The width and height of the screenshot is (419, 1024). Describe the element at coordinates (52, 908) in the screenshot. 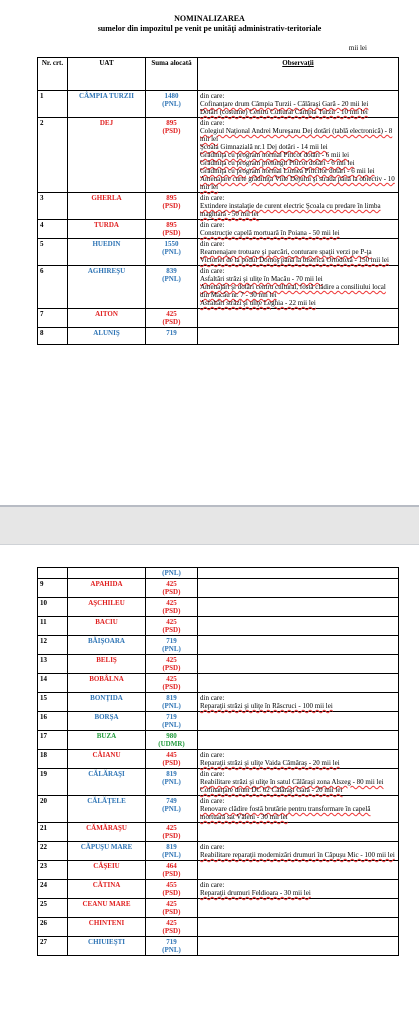

I see `row-number: 25` at that location.